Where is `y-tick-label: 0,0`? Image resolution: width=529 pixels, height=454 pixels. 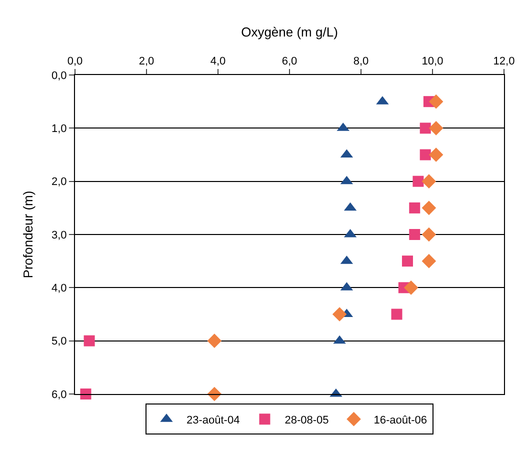 y-tick-label: 0,0 is located at coordinates (59, 76).